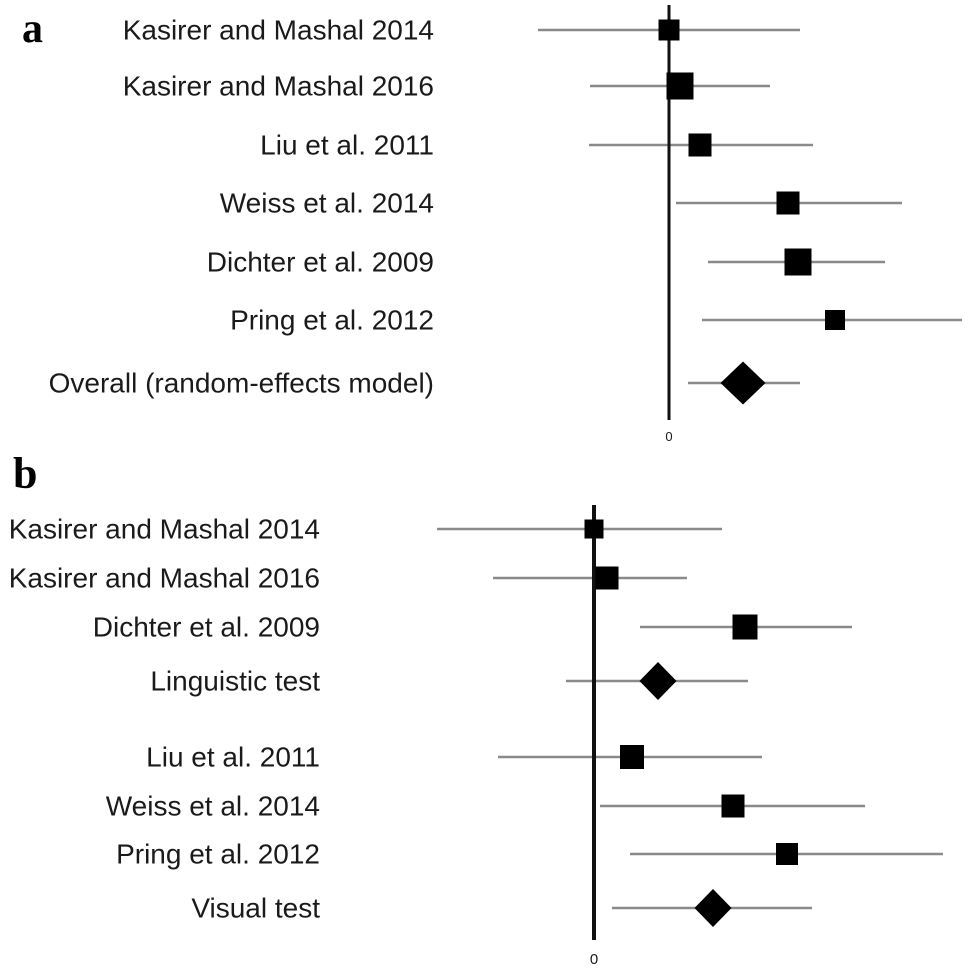 The image size is (968, 970). I want to click on panel-b-letter: b, so click(25, 473).